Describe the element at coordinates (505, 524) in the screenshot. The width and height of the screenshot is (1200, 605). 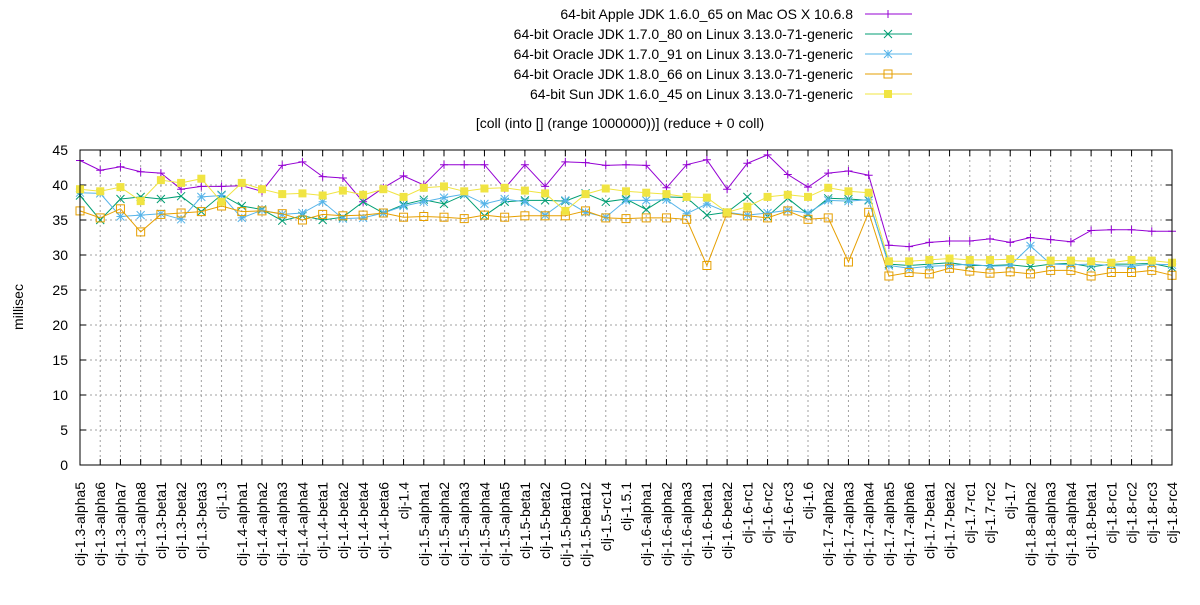
I see `x-tick-label: clj-1.5-alpha5` at that location.